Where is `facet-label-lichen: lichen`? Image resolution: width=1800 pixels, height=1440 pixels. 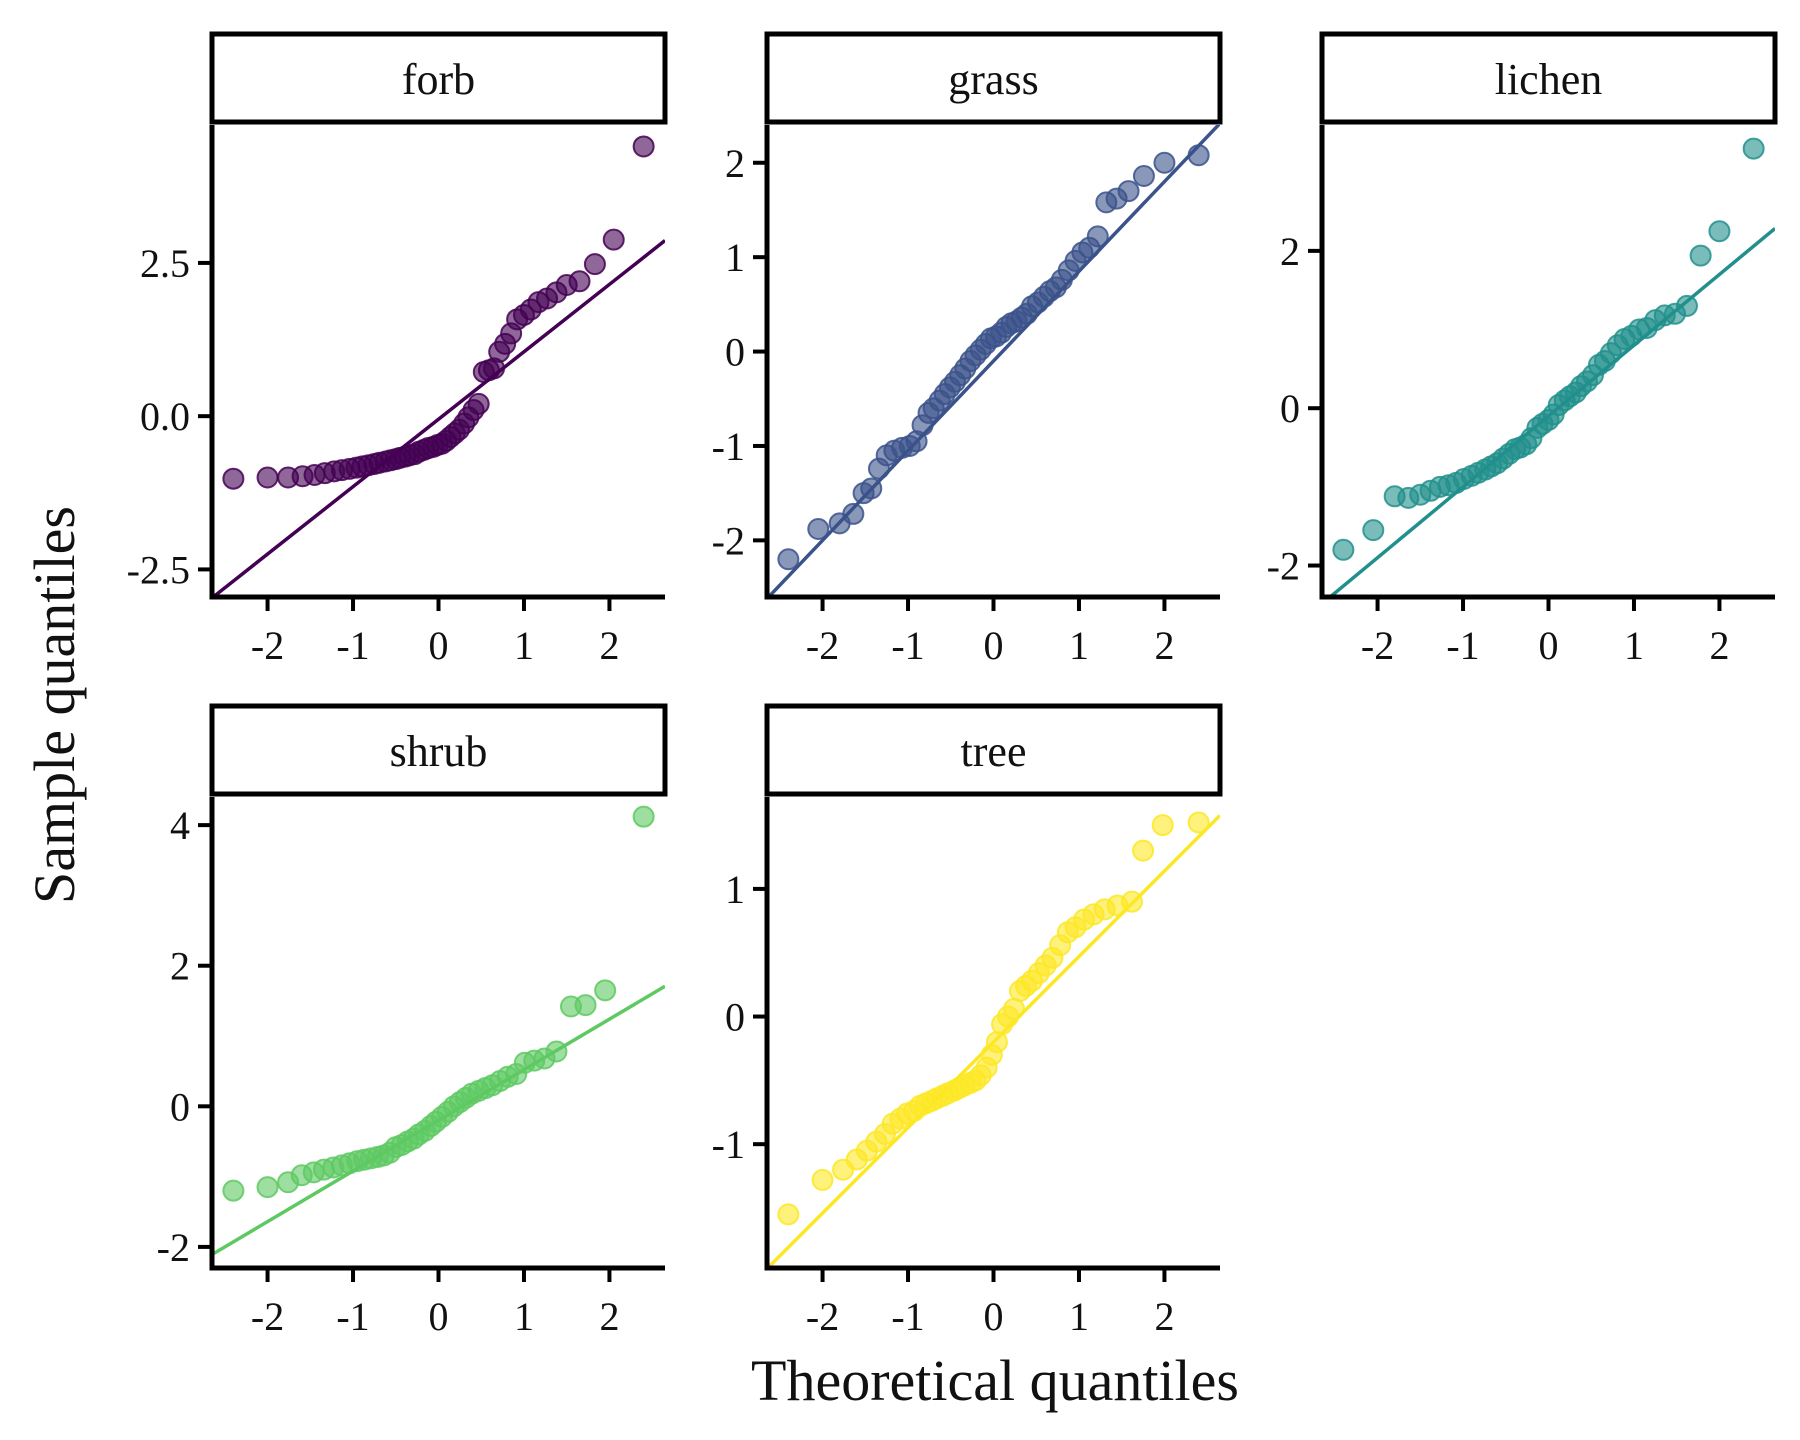
facet-label-lichen: lichen is located at coordinates (1549, 79).